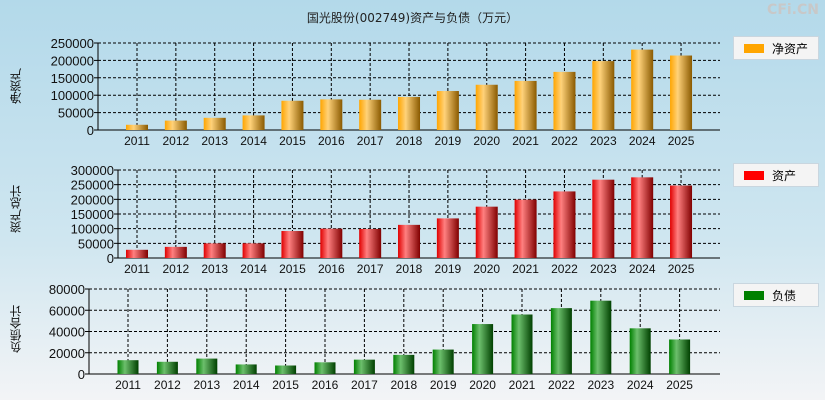 The height and width of the screenshot is (400, 825). Describe the element at coordinates (793, 10) in the screenshot. I see `watermark-logo: CFi.CN` at that location.